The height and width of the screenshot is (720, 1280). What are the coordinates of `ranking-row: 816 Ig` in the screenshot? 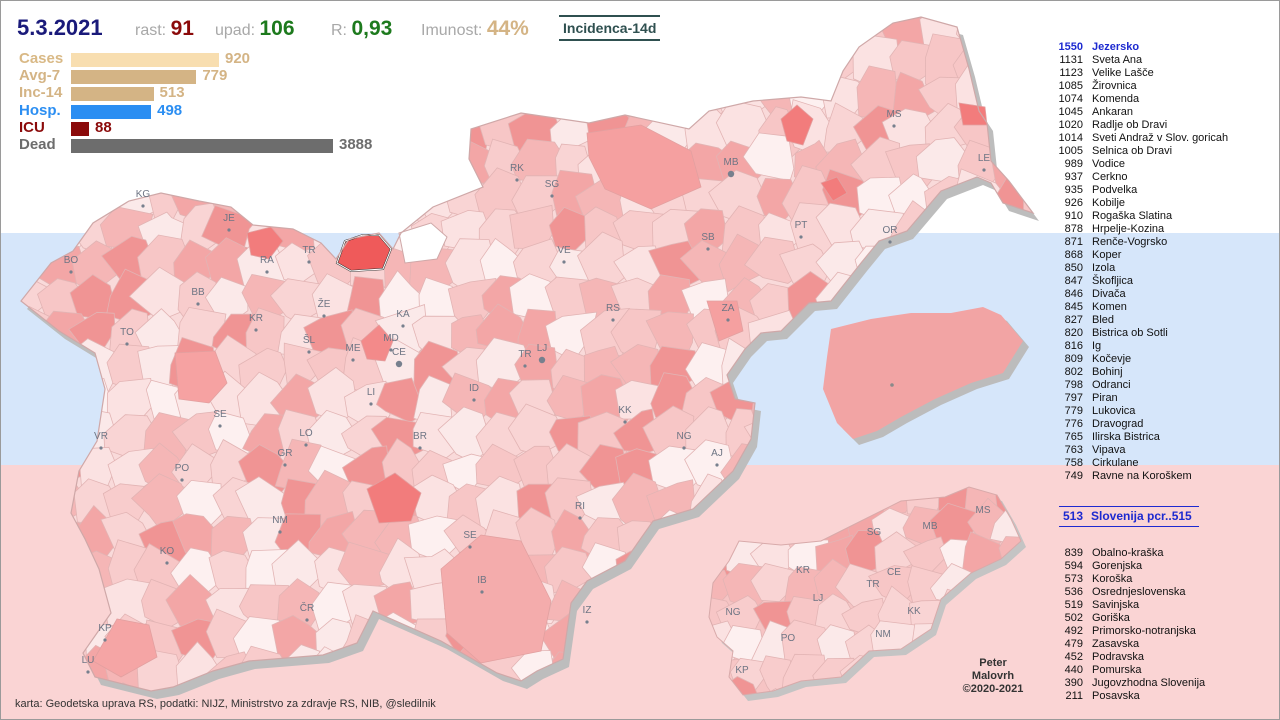 It's located at (1083, 346).